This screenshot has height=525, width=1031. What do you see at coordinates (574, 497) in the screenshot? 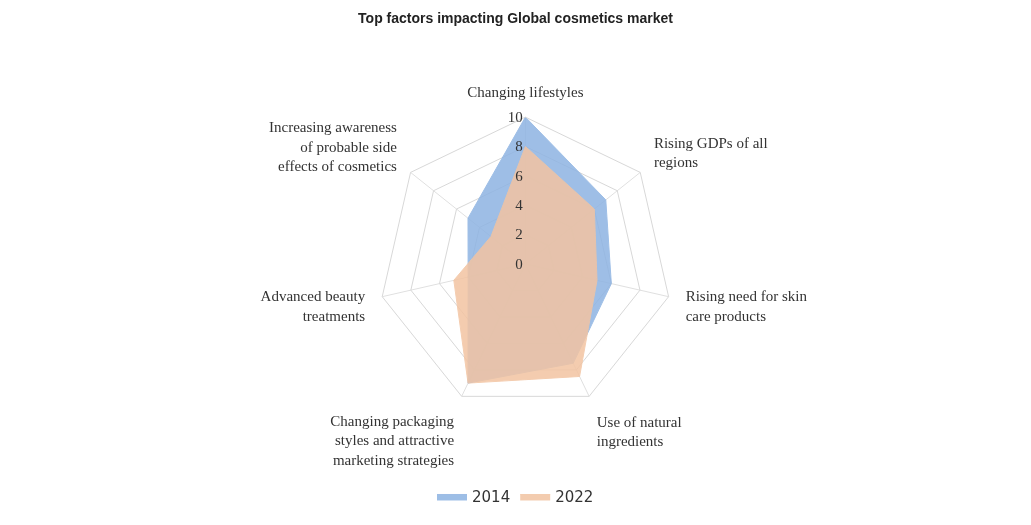
I see `legend-label: 2022` at bounding box center [574, 497].